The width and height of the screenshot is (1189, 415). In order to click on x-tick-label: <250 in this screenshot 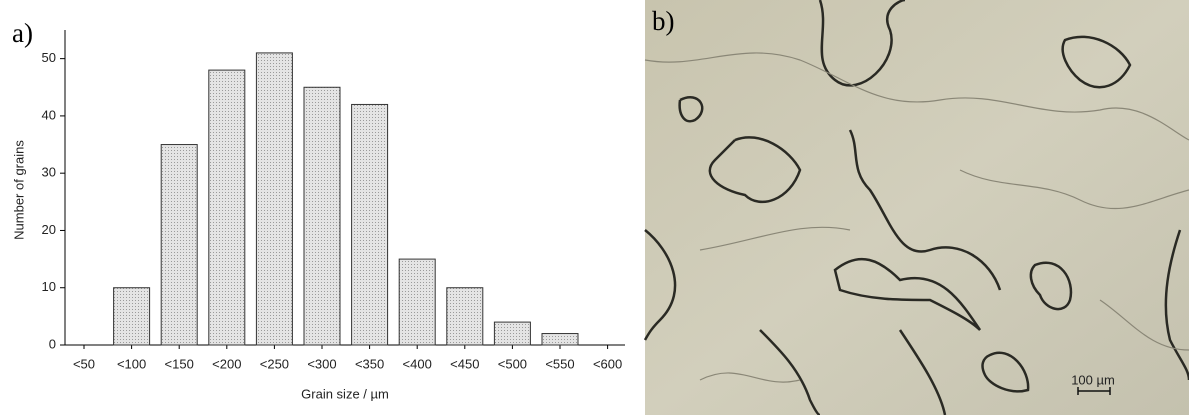, I will do `click(274, 363)`.